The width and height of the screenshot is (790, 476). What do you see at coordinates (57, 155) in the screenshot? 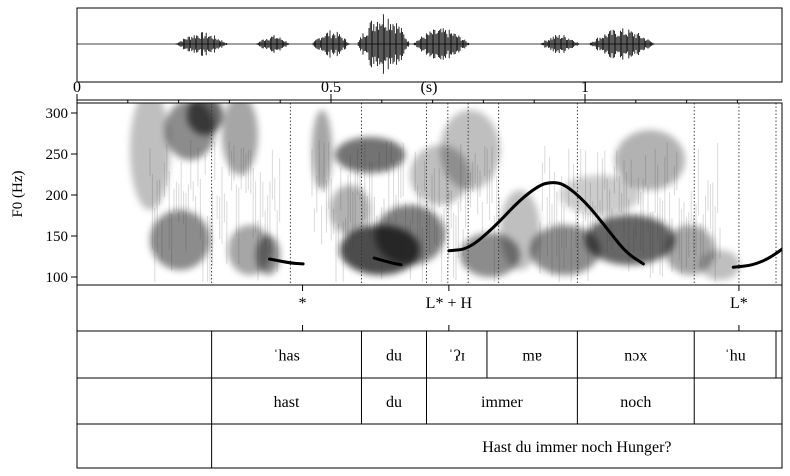
I see `f0-tick-label: 250` at bounding box center [57, 155].